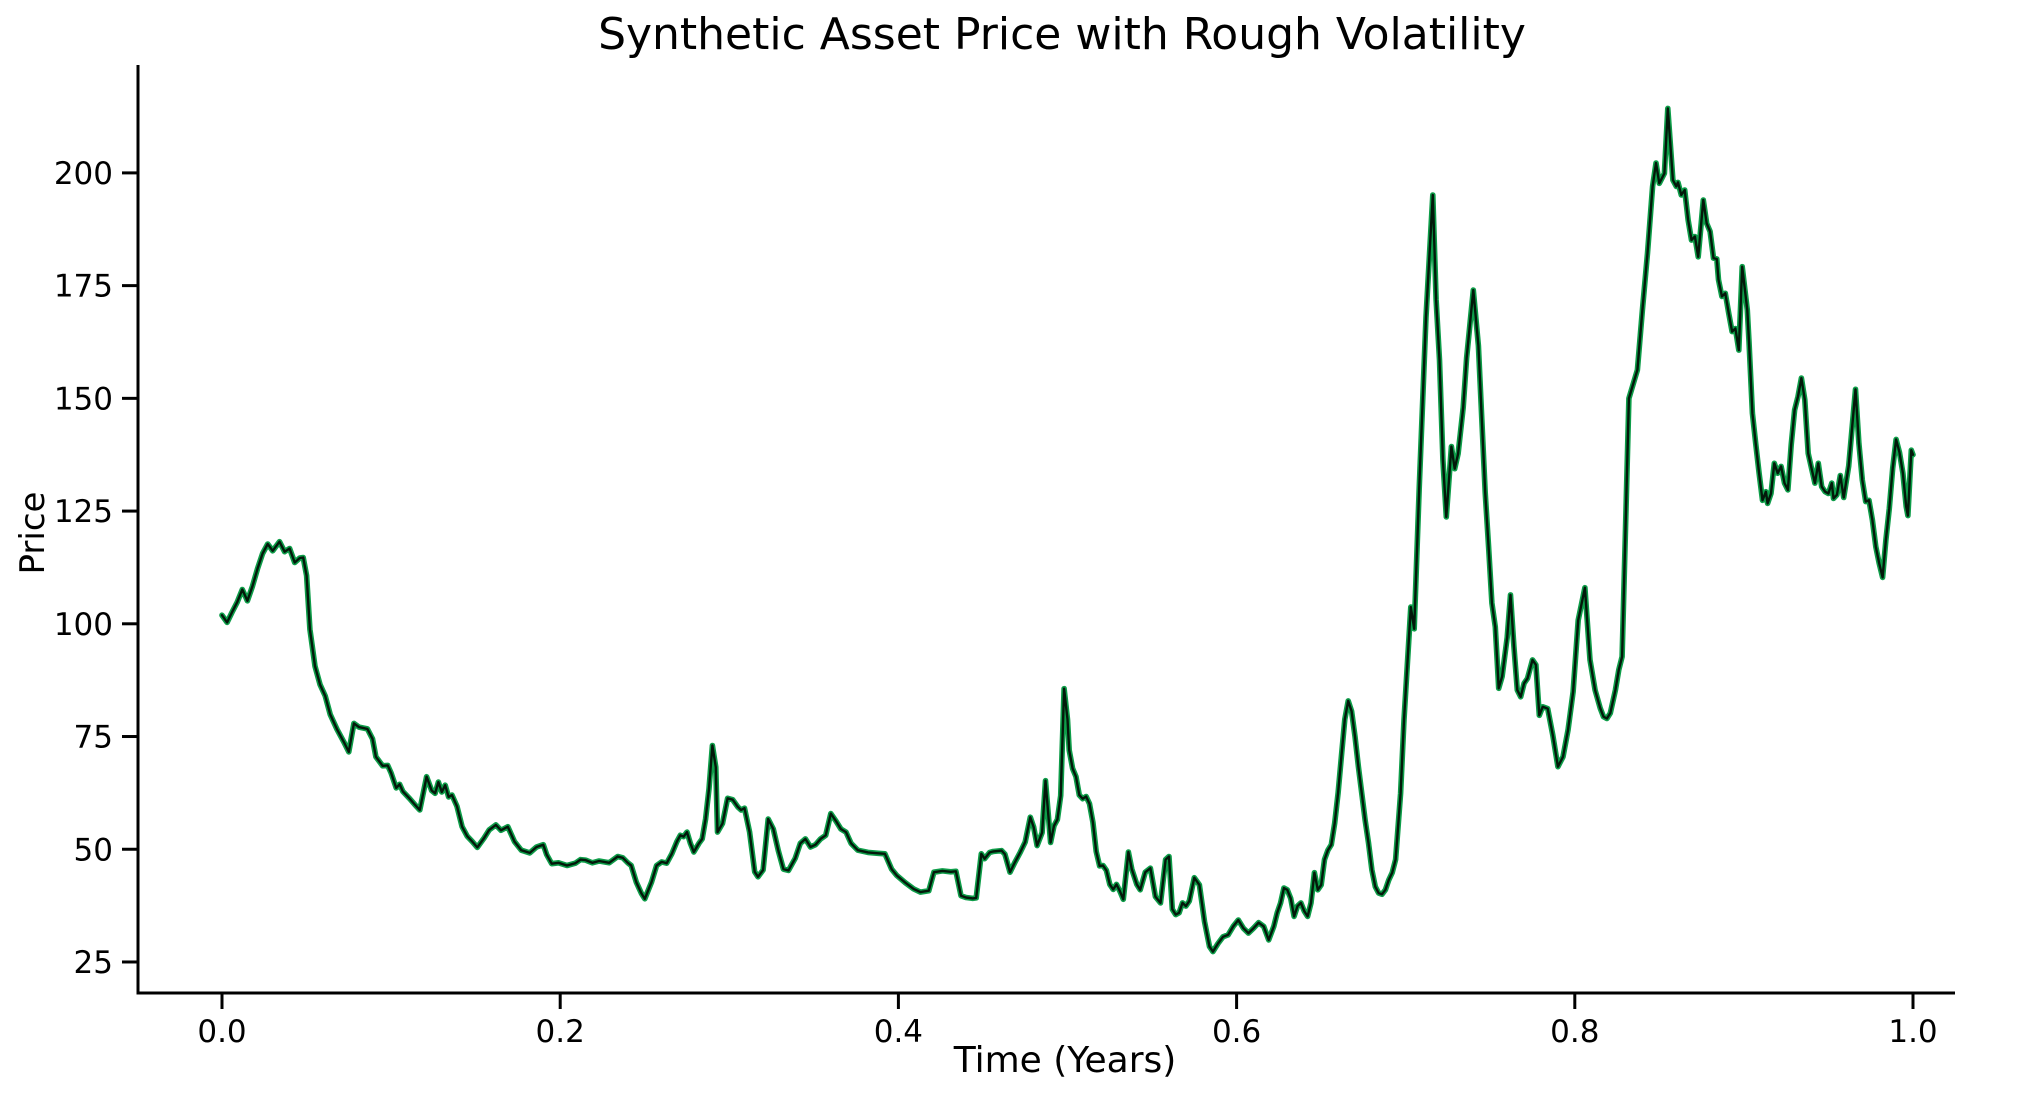 Image resolution: width=2017 pixels, height=1101 pixels. What do you see at coordinates (560, 1032) in the screenshot?
I see `x-tick-label: 0.2` at bounding box center [560, 1032].